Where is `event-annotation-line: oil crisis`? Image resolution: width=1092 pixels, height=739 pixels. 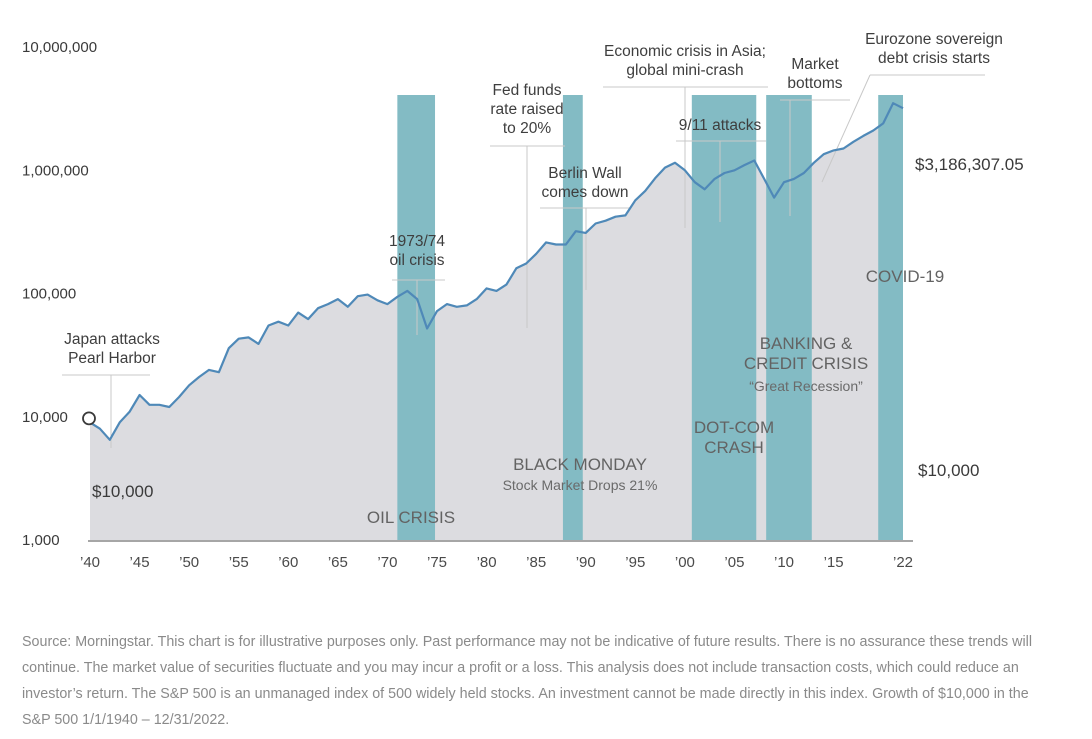
event-annotation-line: oil crisis is located at coordinates (416, 260).